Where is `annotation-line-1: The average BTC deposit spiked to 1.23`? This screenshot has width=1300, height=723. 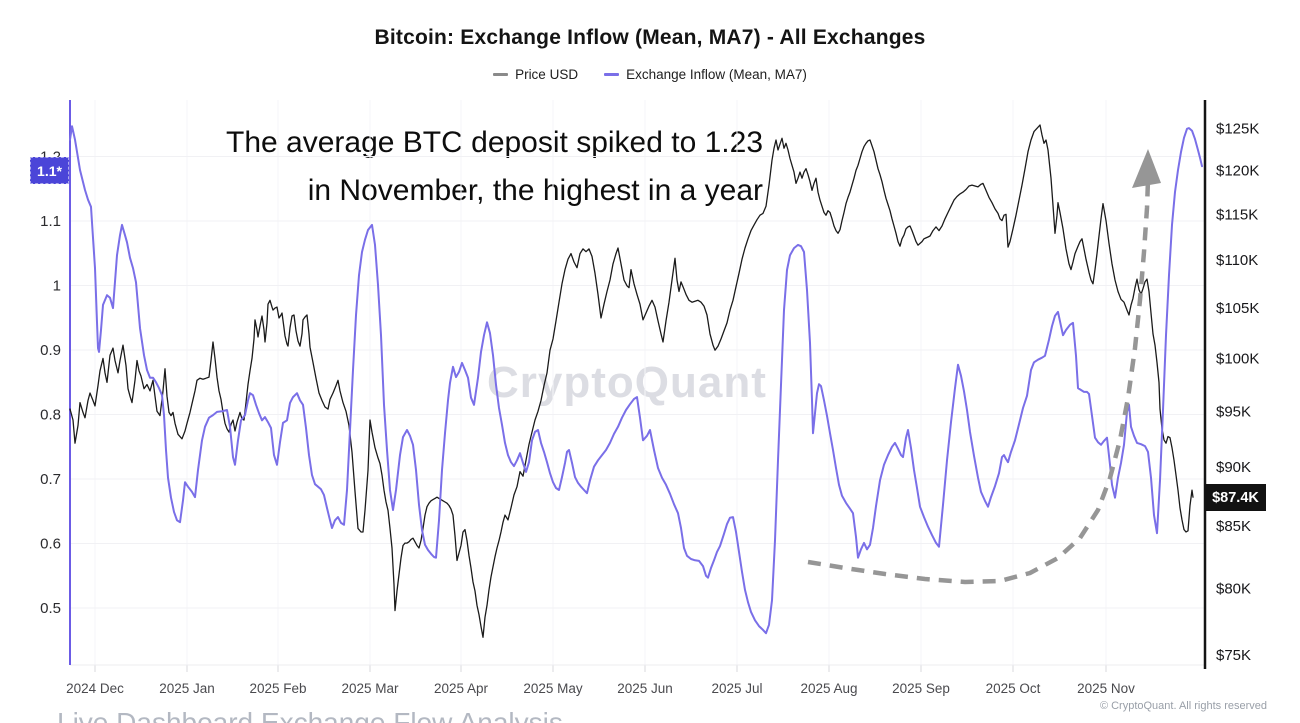 annotation-line-1: The average BTC deposit spiked to 1.23 is located at coordinates (494, 142).